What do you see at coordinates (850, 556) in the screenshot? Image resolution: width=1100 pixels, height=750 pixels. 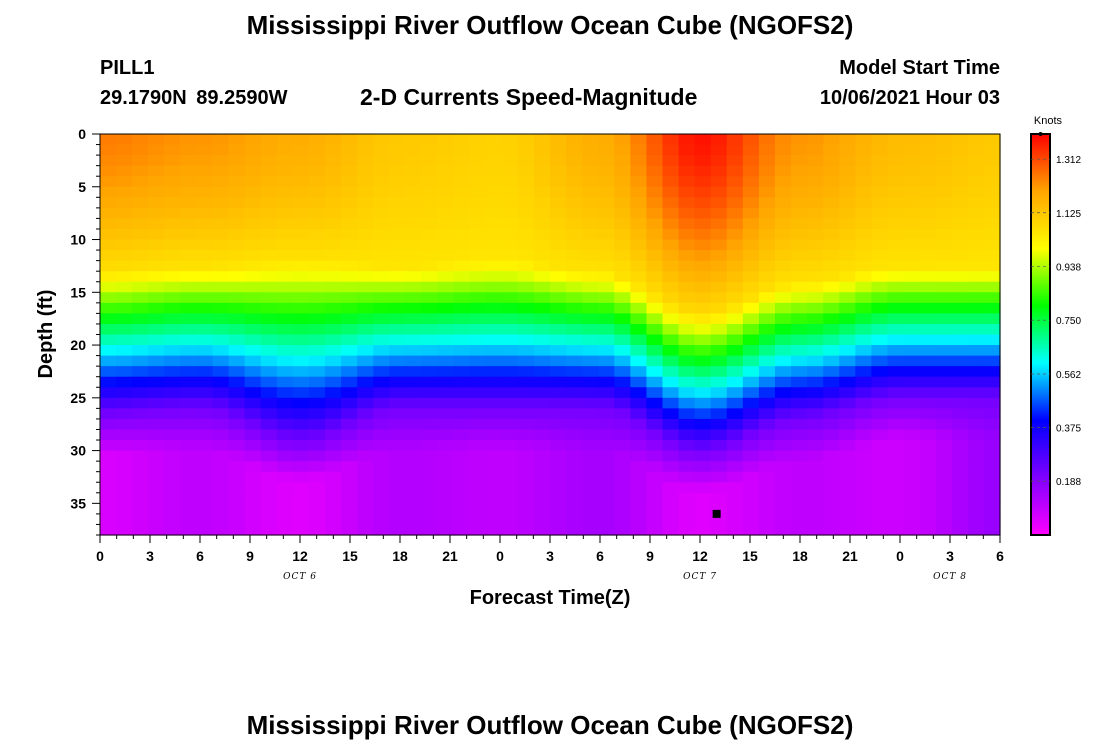 I see `x-tick-label: 21` at bounding box center [850, 556].